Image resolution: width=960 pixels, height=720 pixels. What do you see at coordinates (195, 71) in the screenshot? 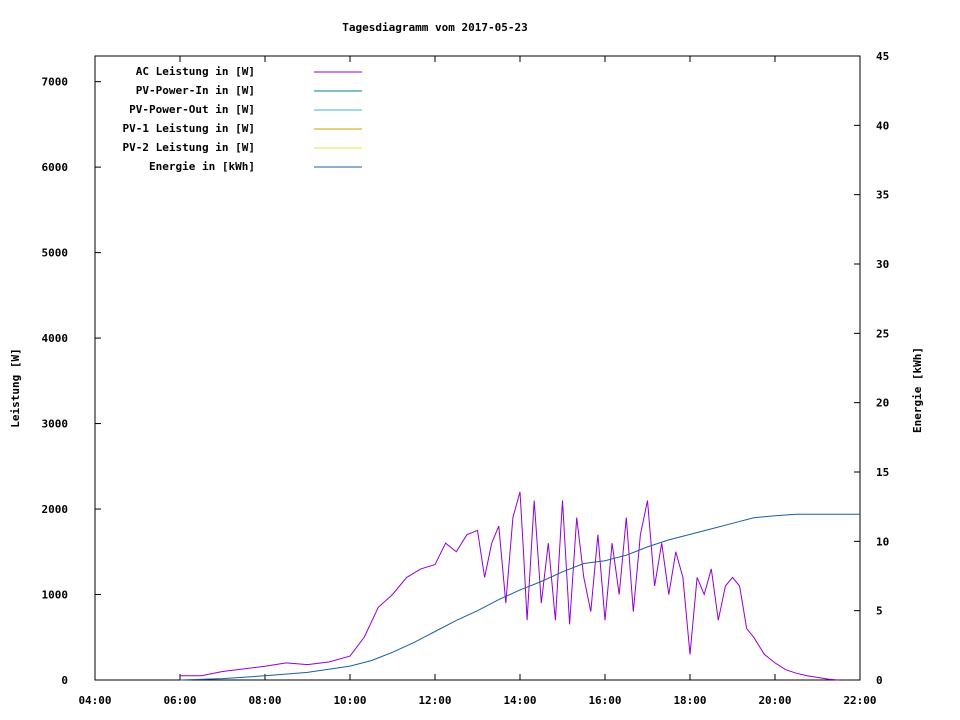
I see `legend-label: AC Leistung in [W]` at bounding box center [195, 71].